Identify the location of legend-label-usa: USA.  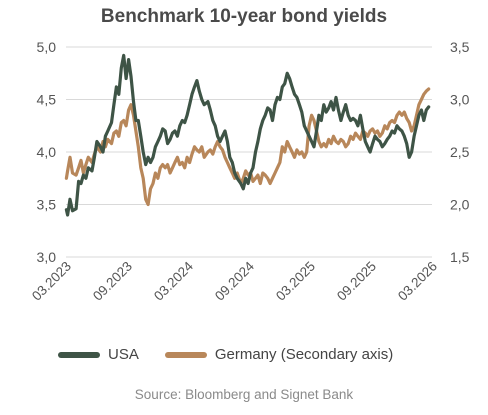
(123, 354).